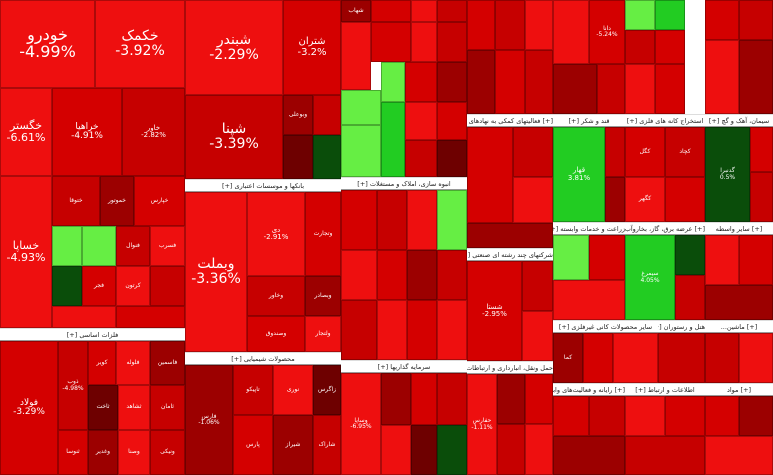  What do you see at coordinates (276, 334) in the screenshot?
I see `tile-small: وصندوق` at bounding box center [276, 334].